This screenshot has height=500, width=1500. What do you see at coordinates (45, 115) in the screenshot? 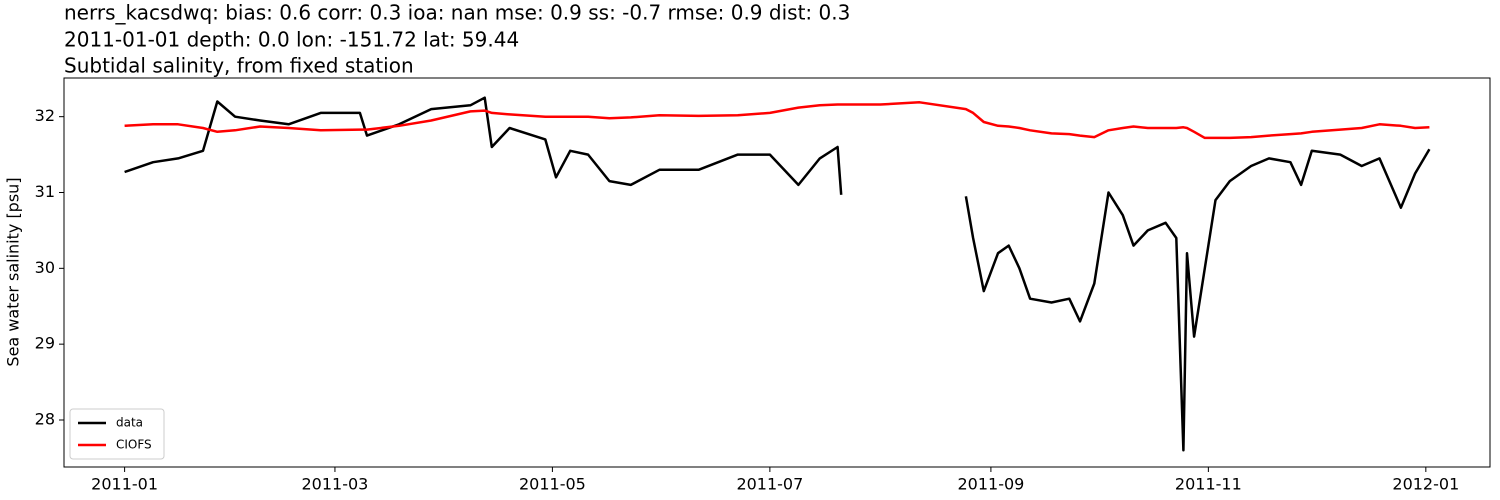
I see `y-tick-label: 32` at bounding box center [45, 115].